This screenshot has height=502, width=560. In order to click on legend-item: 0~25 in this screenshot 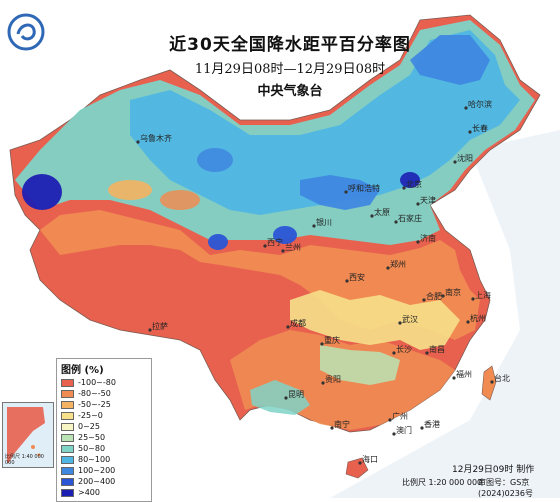, I will do `click(104, 426)`.